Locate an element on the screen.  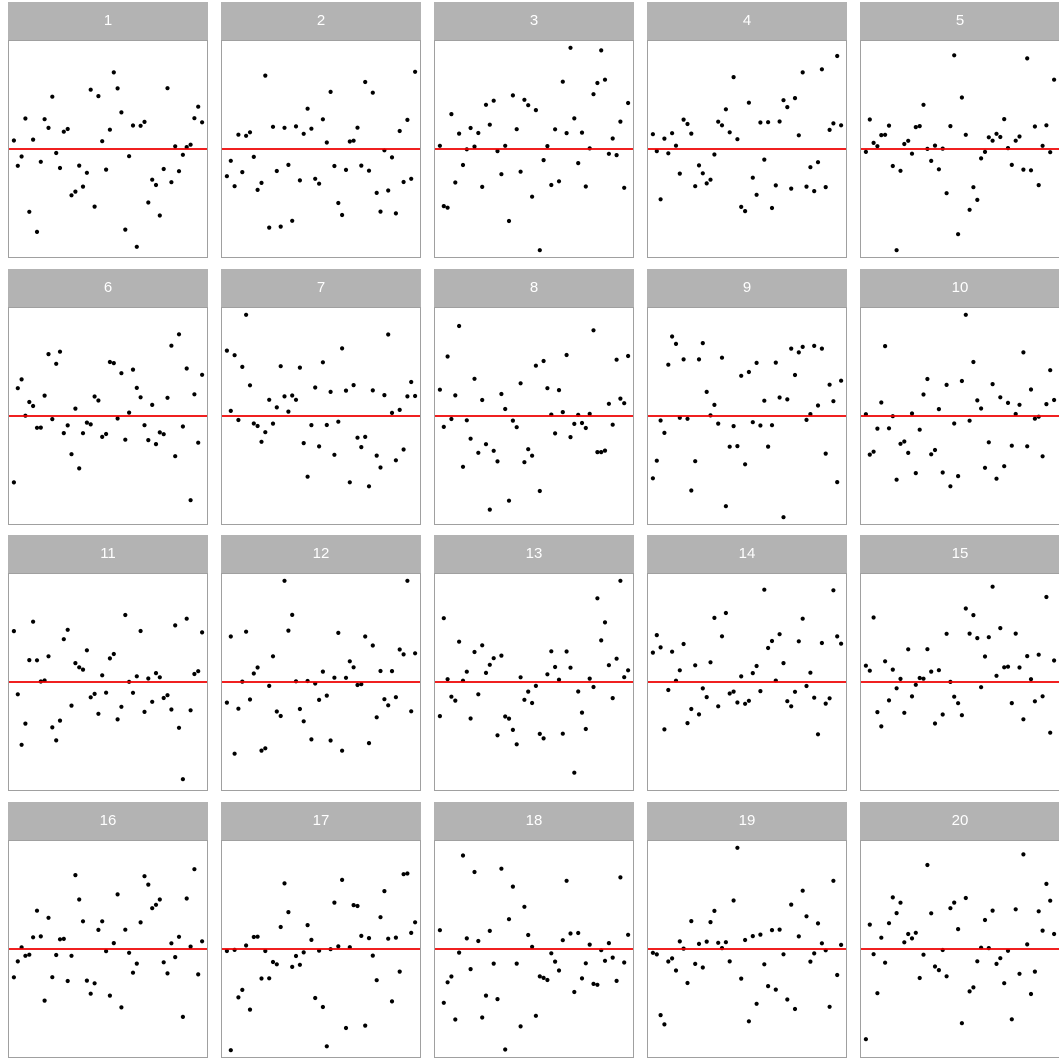
facet-panel-9: 9 is located at coordinates (747, 397).